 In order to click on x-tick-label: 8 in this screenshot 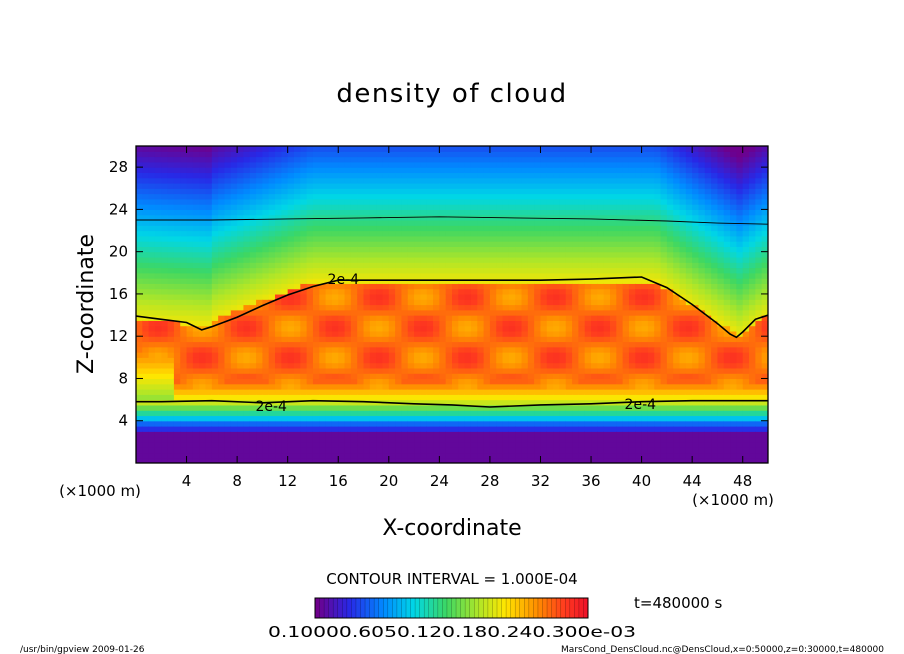, I will do `click(237, 481)`.